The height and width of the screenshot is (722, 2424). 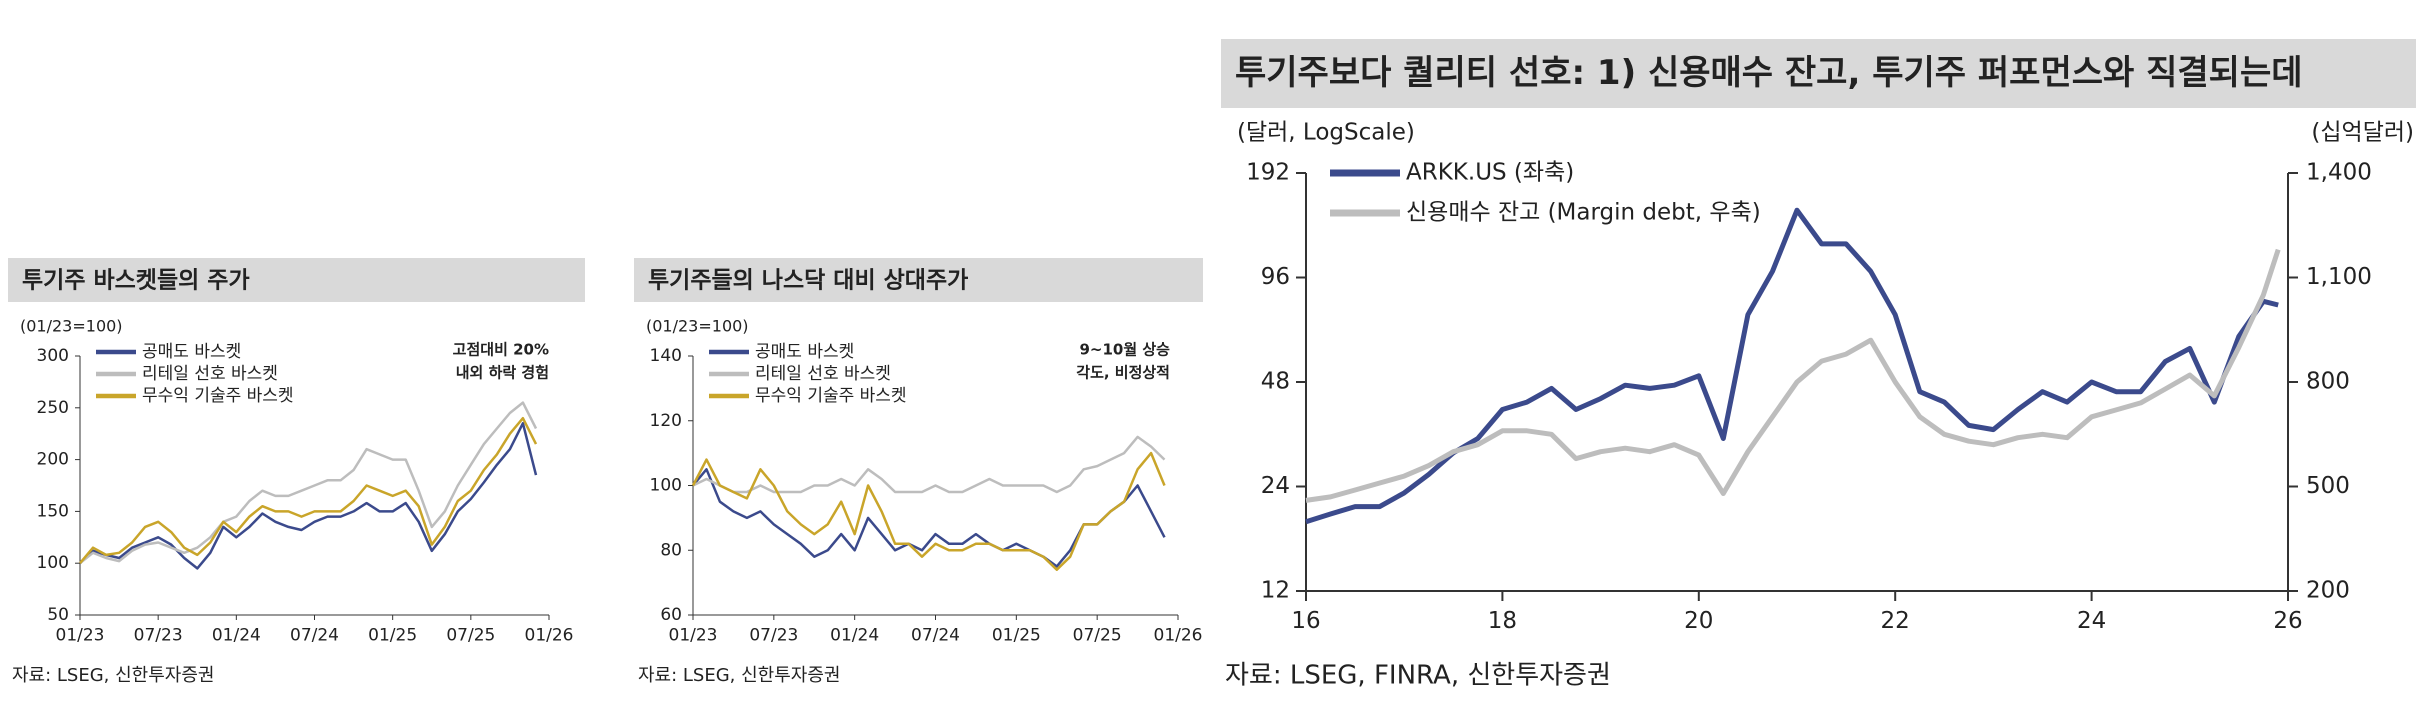 What do you see at coordinates (53, 511) in the screenshot?
I see `y-tick-label: 150` at bounding box center [53, 511].